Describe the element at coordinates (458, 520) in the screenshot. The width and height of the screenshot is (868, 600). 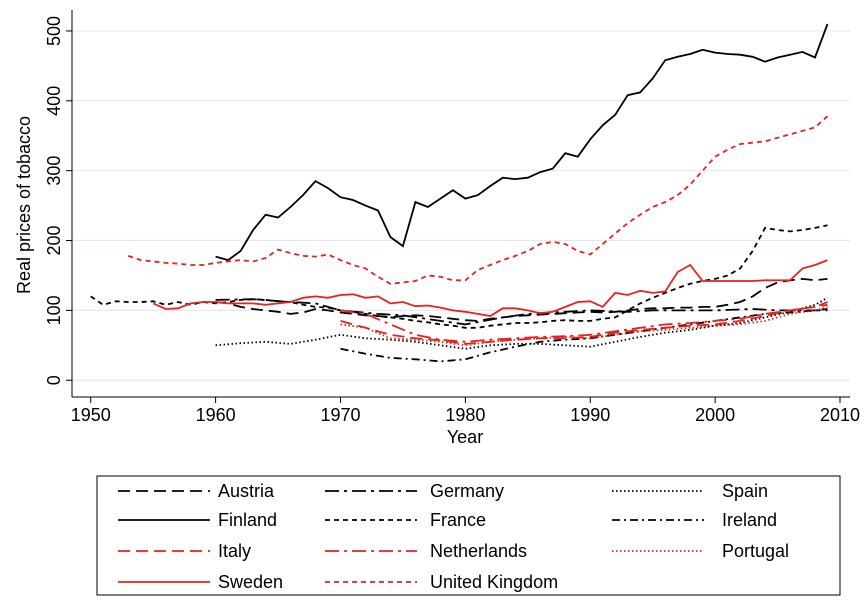
I see `legend-label: France` at that location.